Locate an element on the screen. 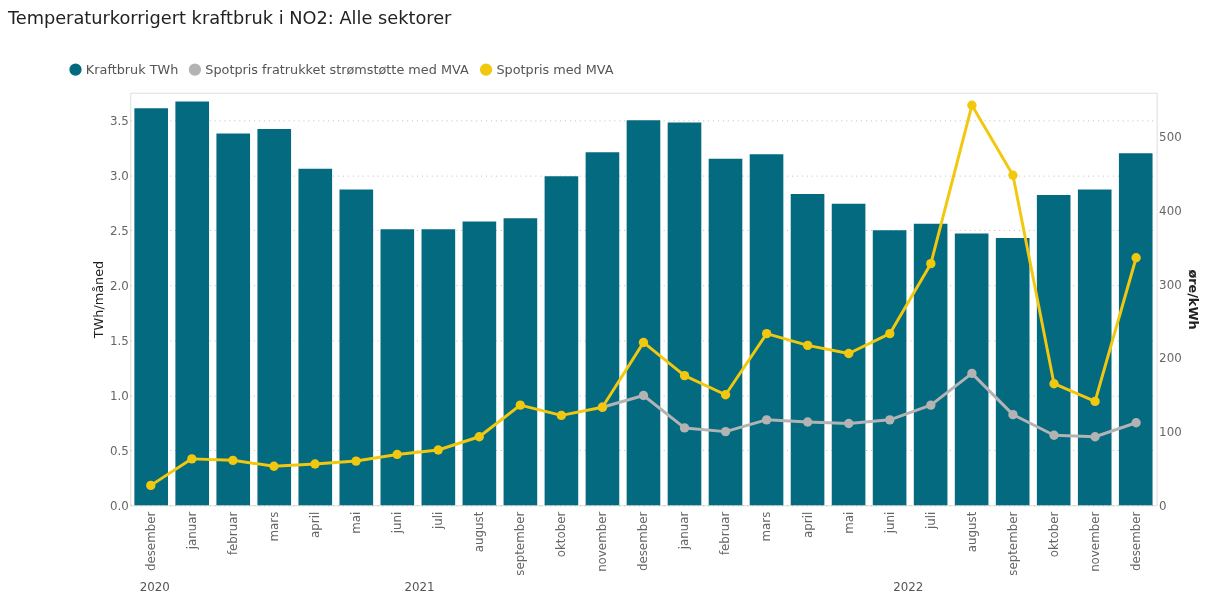  y2-tick-label: 100 is located at coordinates (1170, 432).